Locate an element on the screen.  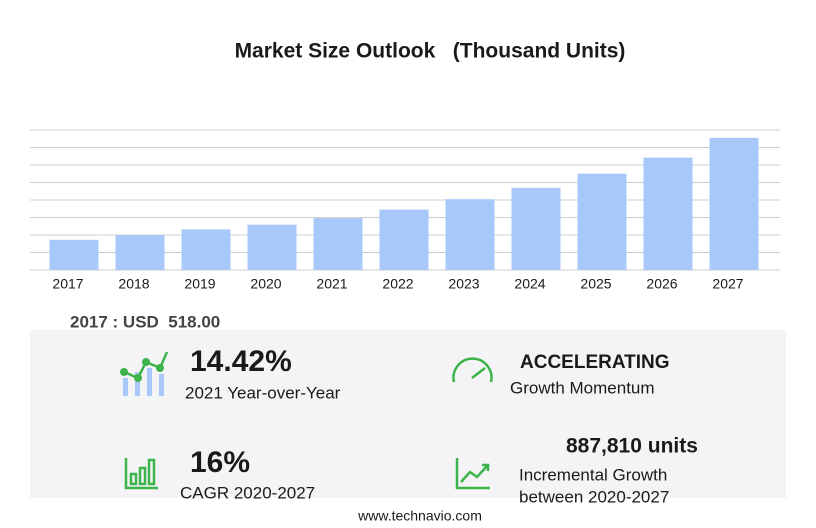
stat-value: 14.42% is located at coordinates (241, 361).